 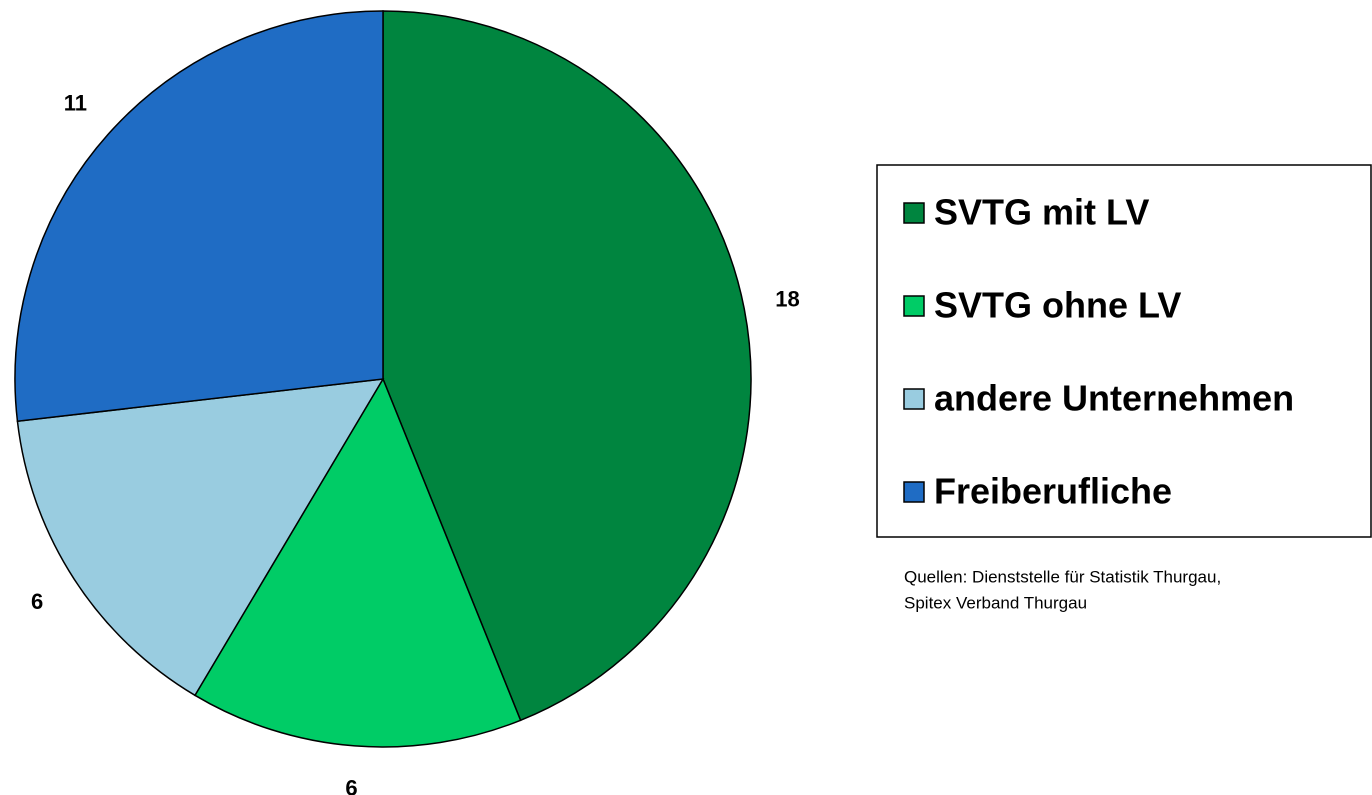 What do you see at coordinates (75, 103) in the screenshot?
I see `data-label: 11` at bounding box center [75, 103].